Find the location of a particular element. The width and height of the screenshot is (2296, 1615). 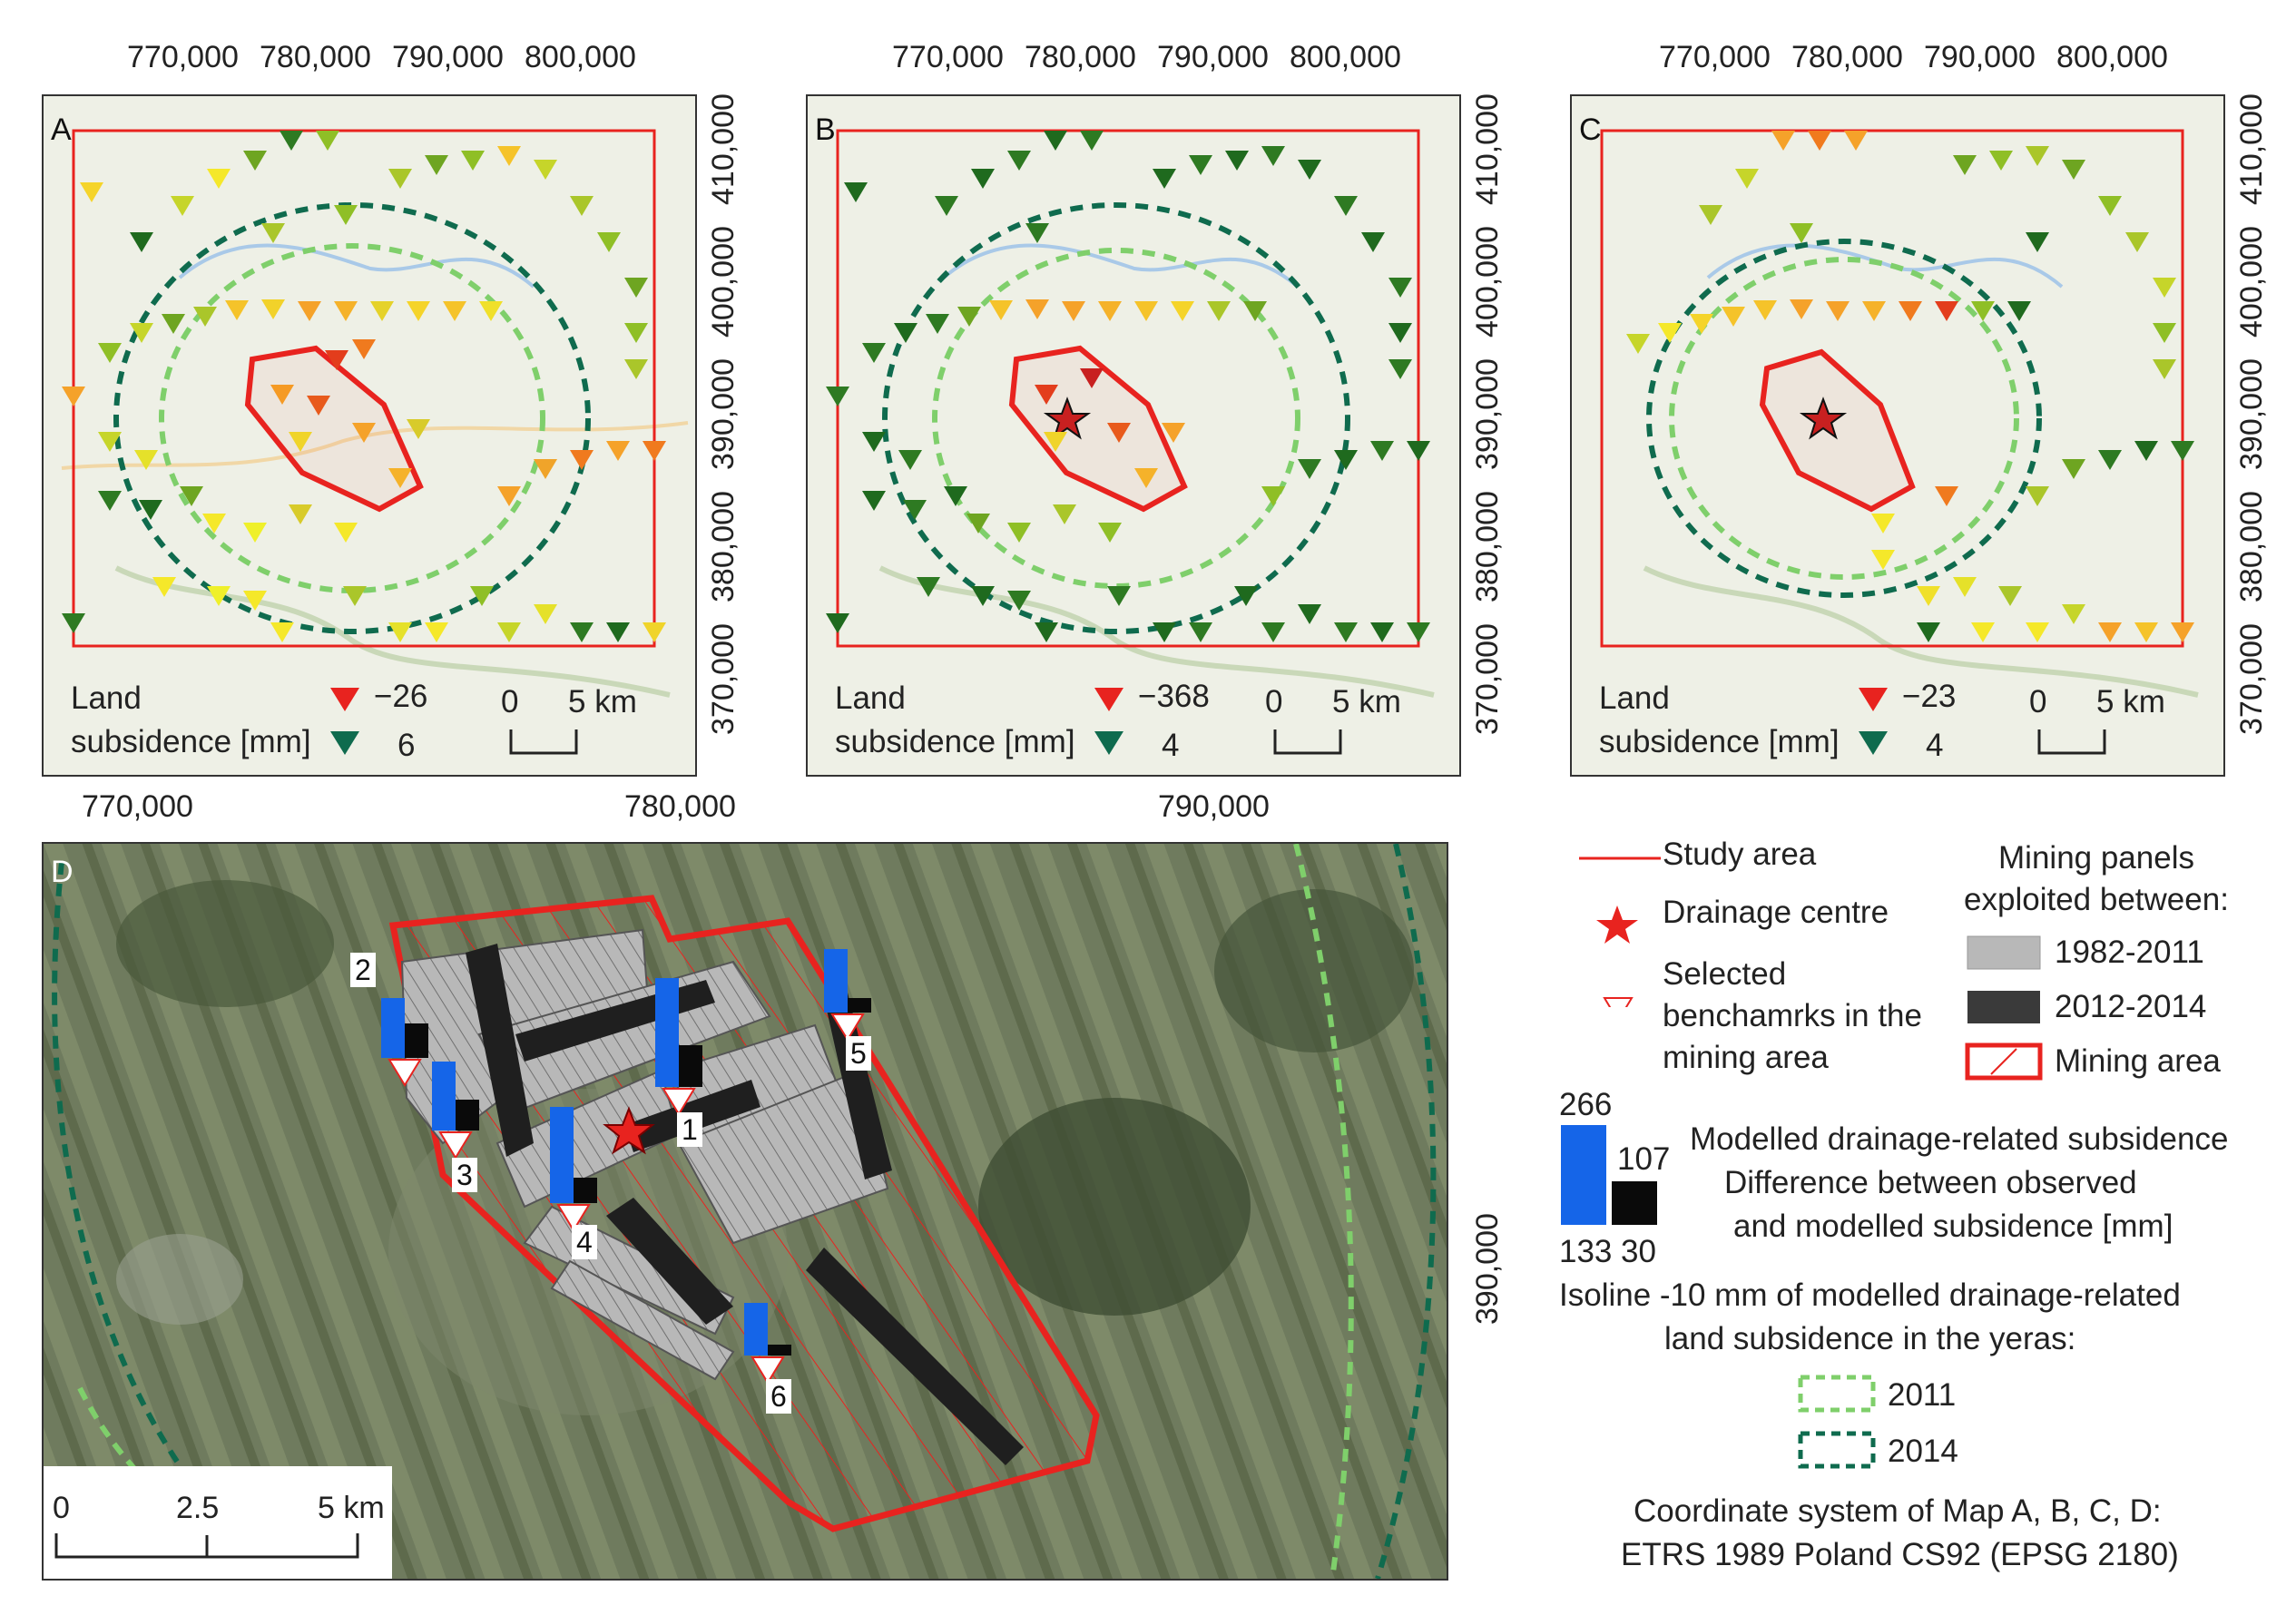

benchmark-label-5: 5 is located at coordinates (858, 1054).